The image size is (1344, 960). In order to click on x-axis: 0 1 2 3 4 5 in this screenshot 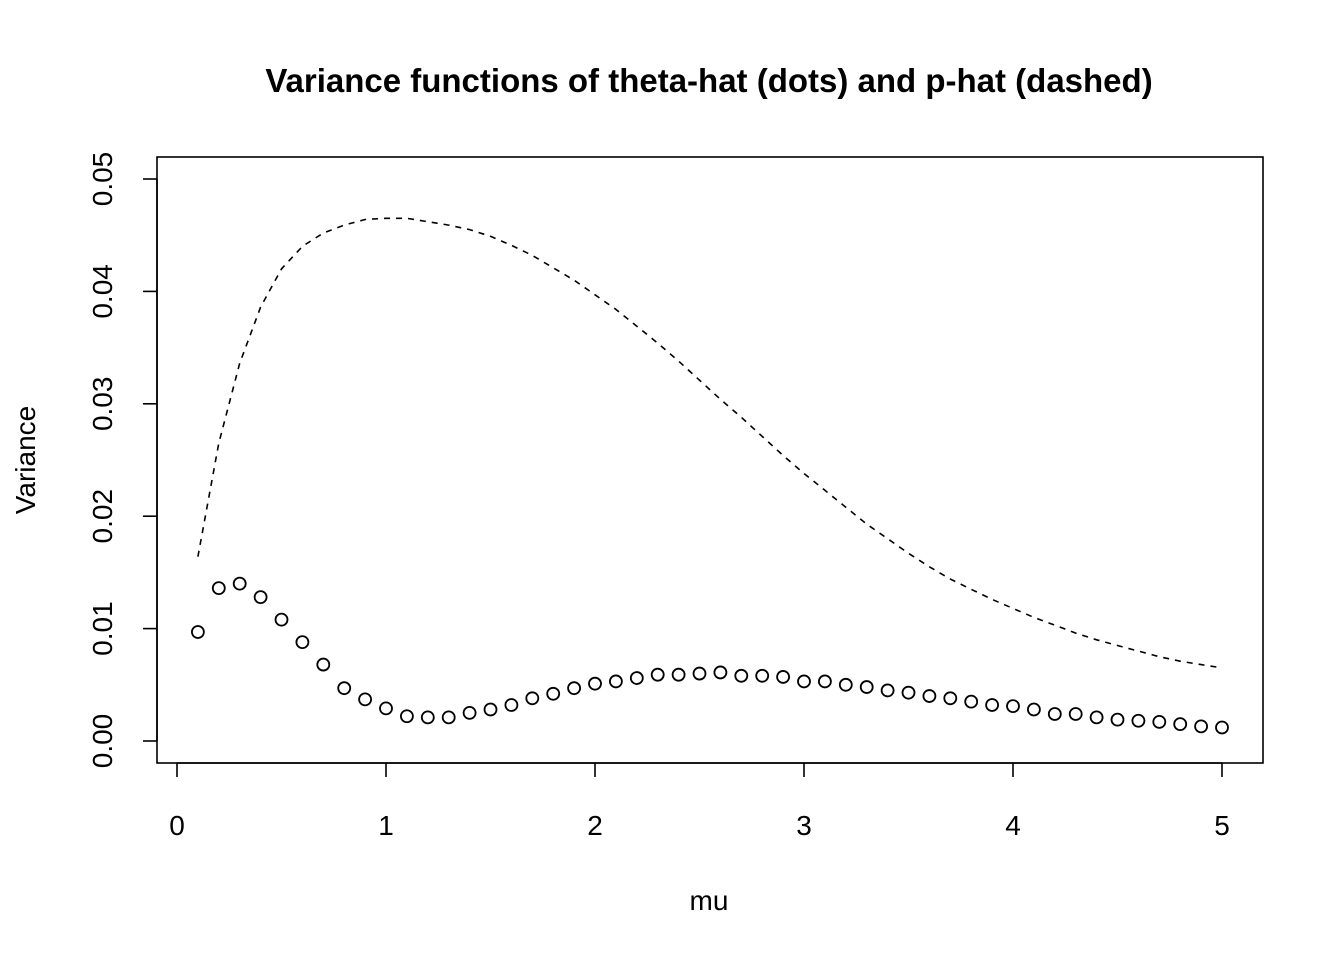, I will do `click(699, 801)`.